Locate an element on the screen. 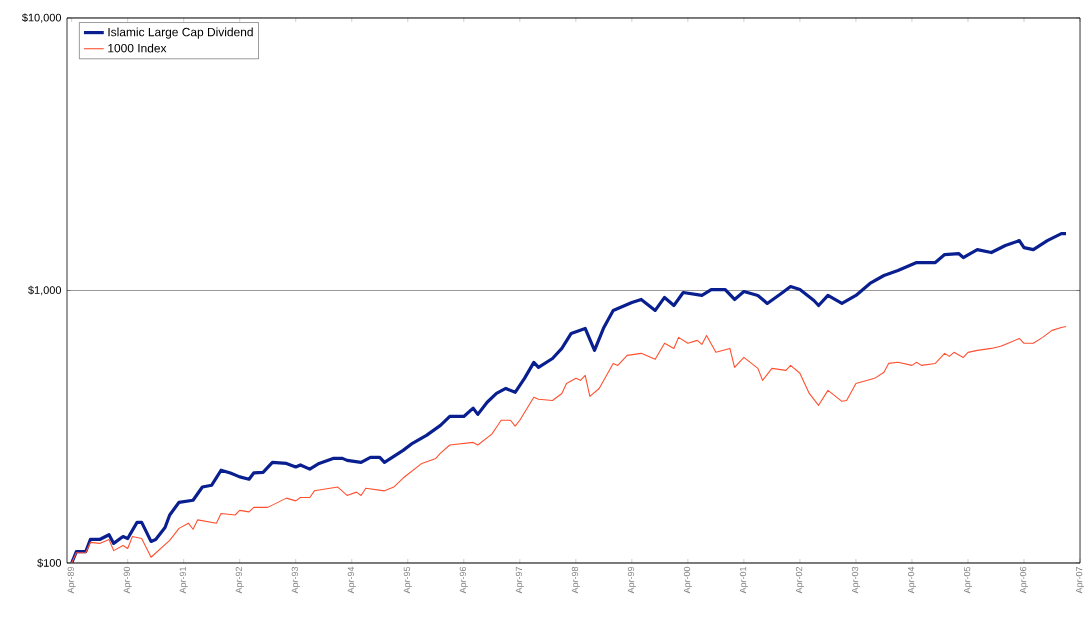  x-tick-label: Apr-04 is located at coordinates (912, 580).